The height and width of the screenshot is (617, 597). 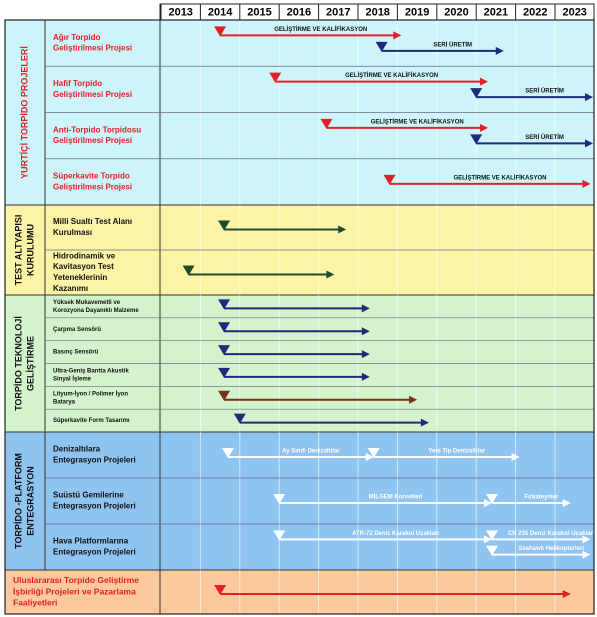 I want to click on group-title: YURTİÇİ TORPİDO PROJELERİ, so click(x=24, y=112).